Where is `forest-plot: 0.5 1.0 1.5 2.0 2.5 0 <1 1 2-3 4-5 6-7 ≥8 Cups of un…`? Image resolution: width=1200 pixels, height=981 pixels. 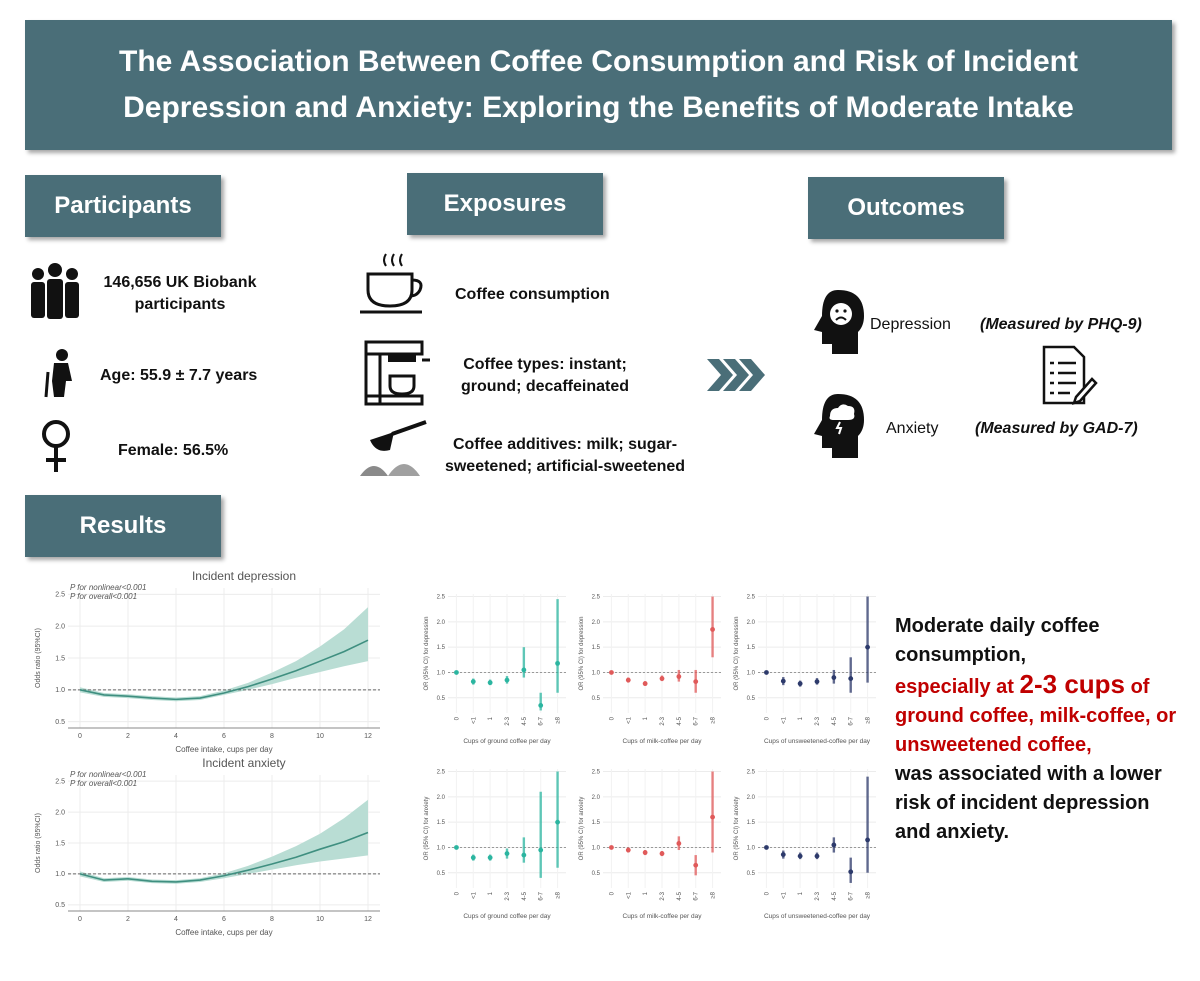
forest-plot: 0.5 1.0 1.5 2.0 2.5 0 <1 1 2-3 4-5 6-7 ≥8 Cups of un… is located at coordinates (805, 669).